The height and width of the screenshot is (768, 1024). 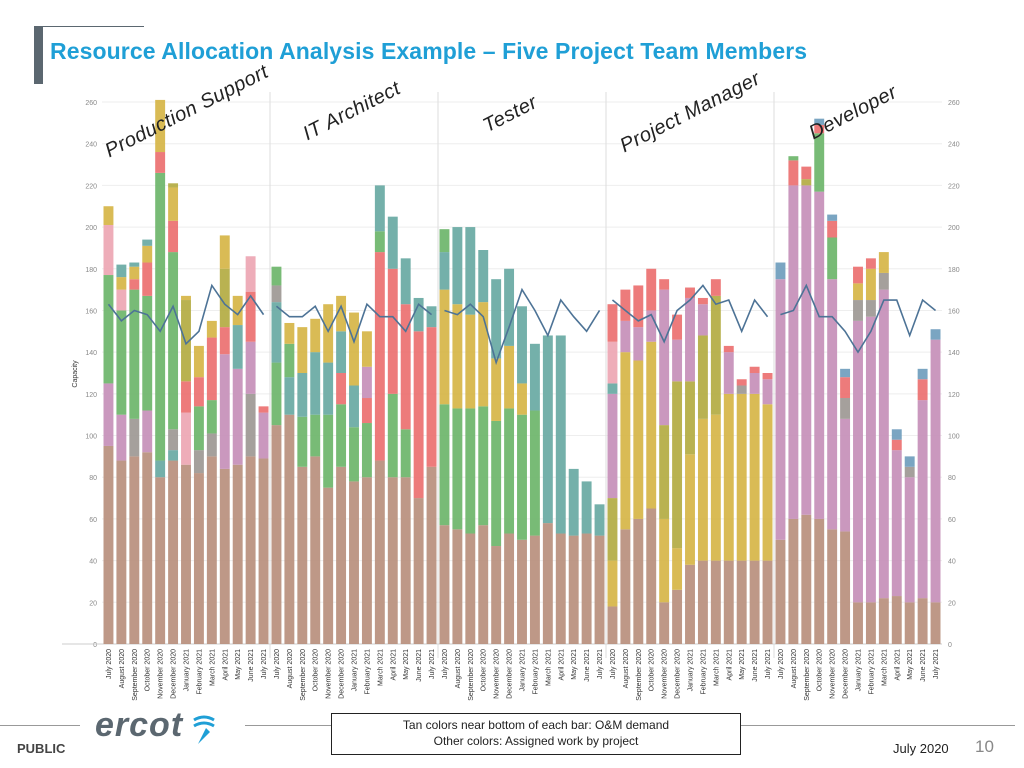 I want to click on x-tick-label: August 2020, so click(x=290, y=668).